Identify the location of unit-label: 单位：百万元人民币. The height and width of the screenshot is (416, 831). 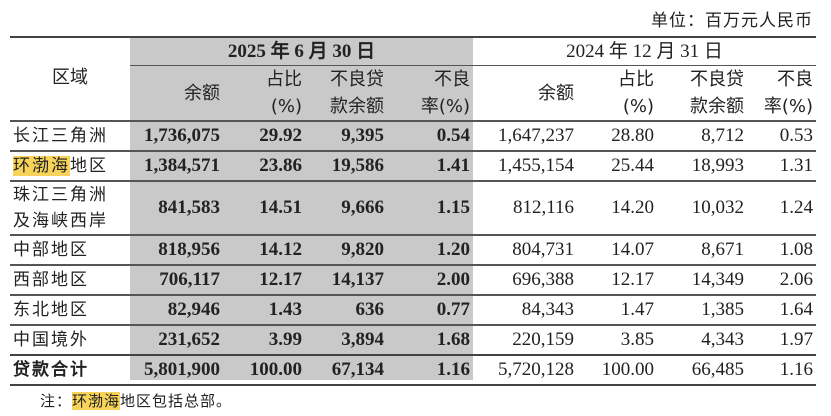
(732, 21).